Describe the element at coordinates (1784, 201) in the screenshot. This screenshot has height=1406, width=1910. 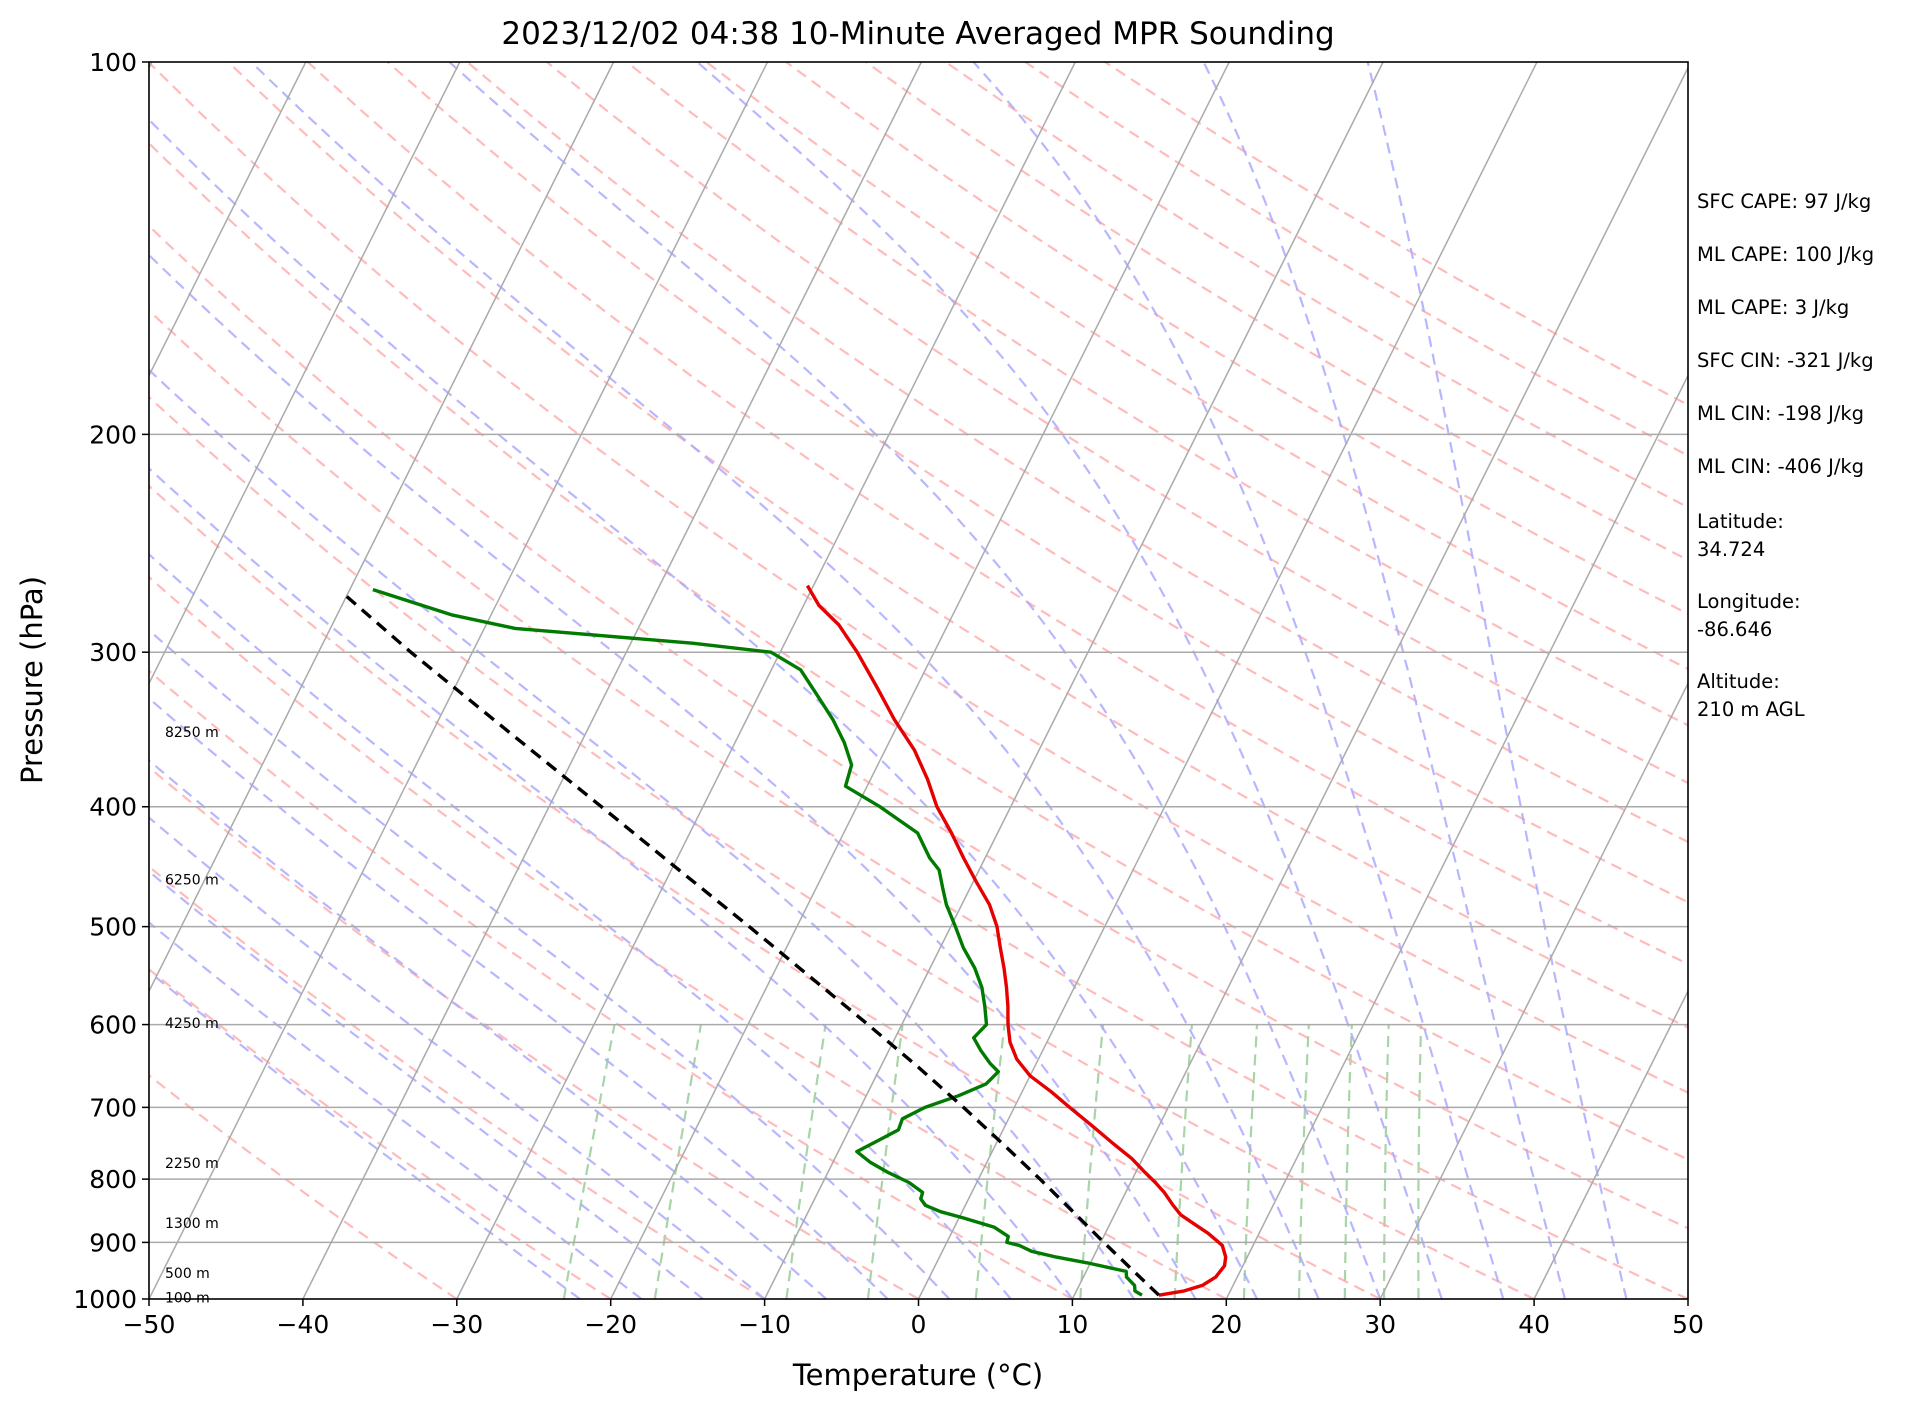
I see `info-sfc-cape: SFC CAPE: 97 J/kg` at that location.